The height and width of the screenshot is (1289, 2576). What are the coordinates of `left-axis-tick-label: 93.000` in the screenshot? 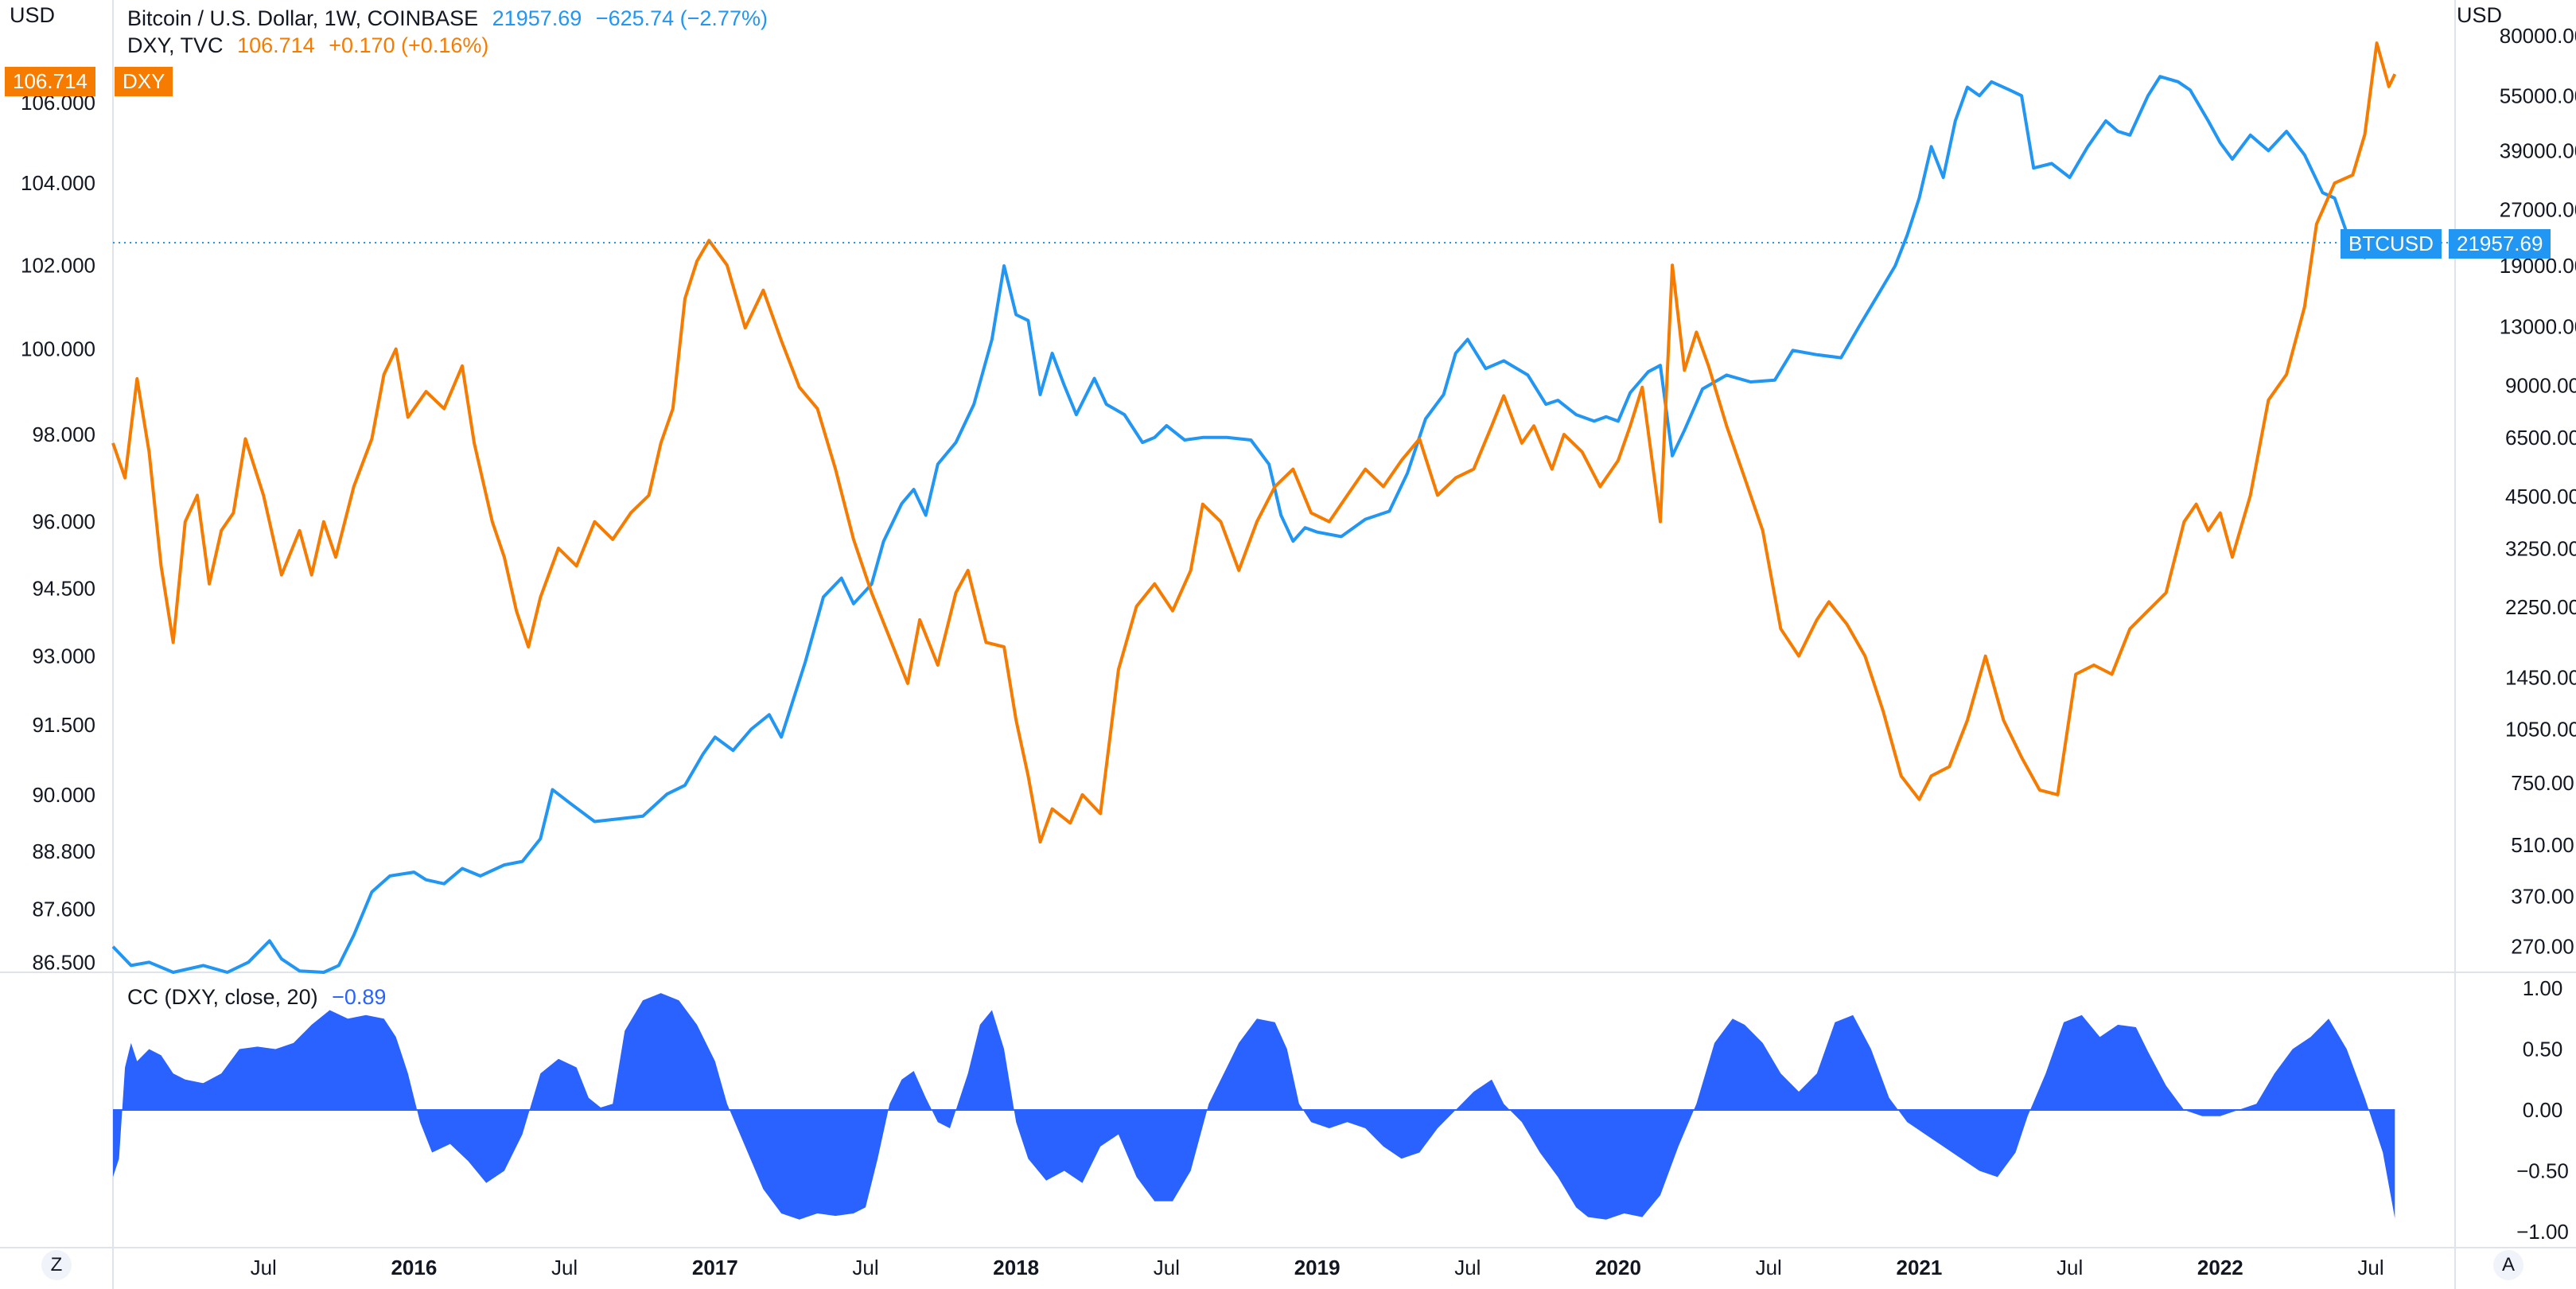 It's located at (64, 656).